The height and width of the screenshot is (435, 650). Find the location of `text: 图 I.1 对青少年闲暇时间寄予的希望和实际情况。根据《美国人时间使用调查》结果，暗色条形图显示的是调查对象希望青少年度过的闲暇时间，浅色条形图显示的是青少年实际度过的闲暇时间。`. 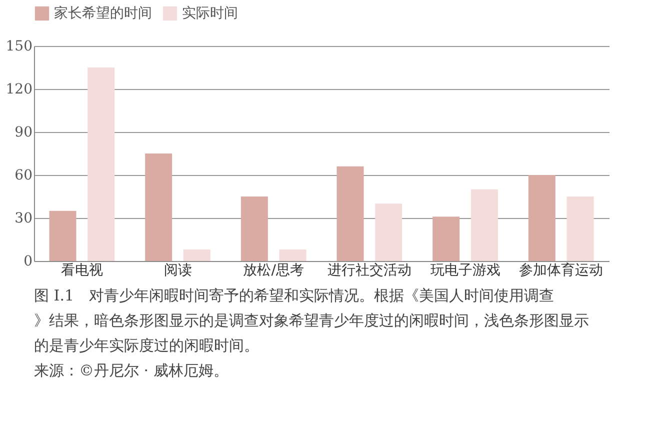

text: 图 I.1 对青少年闲暇时间寄予的希望和实际情况。根据《美国人时间使用调查》结果，暗色条形图显示的是调查对象希望青少年度过的闲暇时间，浅色条形图显示的是青少年实际度过的闲暇时间。 is located at coordinates (311, 320).